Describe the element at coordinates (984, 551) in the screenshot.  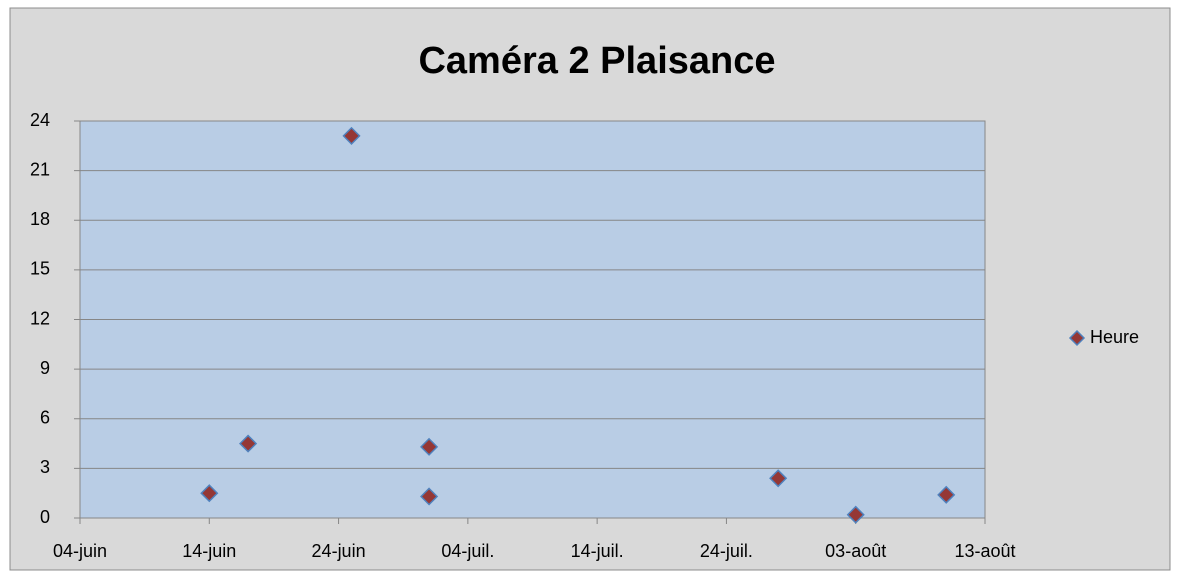
I see `x-tick-label: 13-août` at that location.